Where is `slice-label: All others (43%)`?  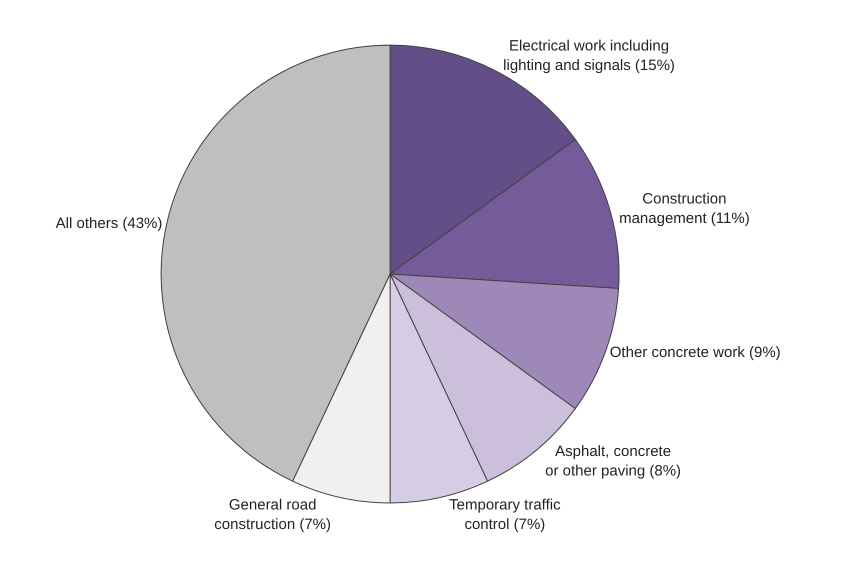 slice-label: All others (43%) is located at coordinates (109, 223).